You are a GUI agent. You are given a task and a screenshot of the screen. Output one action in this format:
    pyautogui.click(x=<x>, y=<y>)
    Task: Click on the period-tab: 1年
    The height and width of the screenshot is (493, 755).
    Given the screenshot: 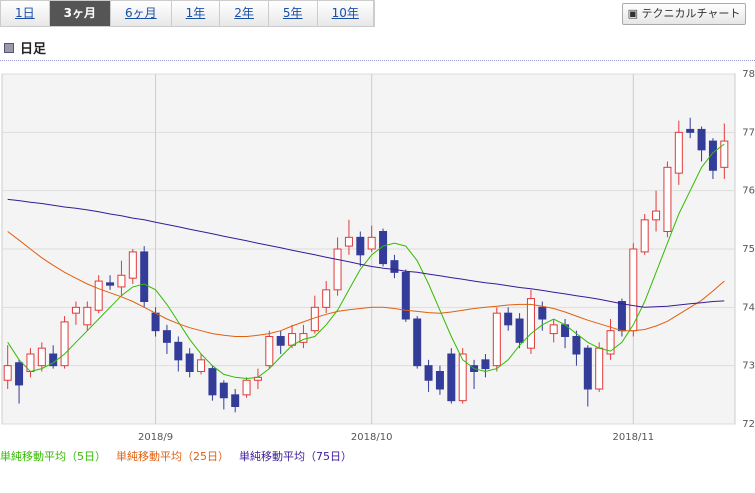 What is the action you would take?
    pyautogui.click(x=196, y=13)
    